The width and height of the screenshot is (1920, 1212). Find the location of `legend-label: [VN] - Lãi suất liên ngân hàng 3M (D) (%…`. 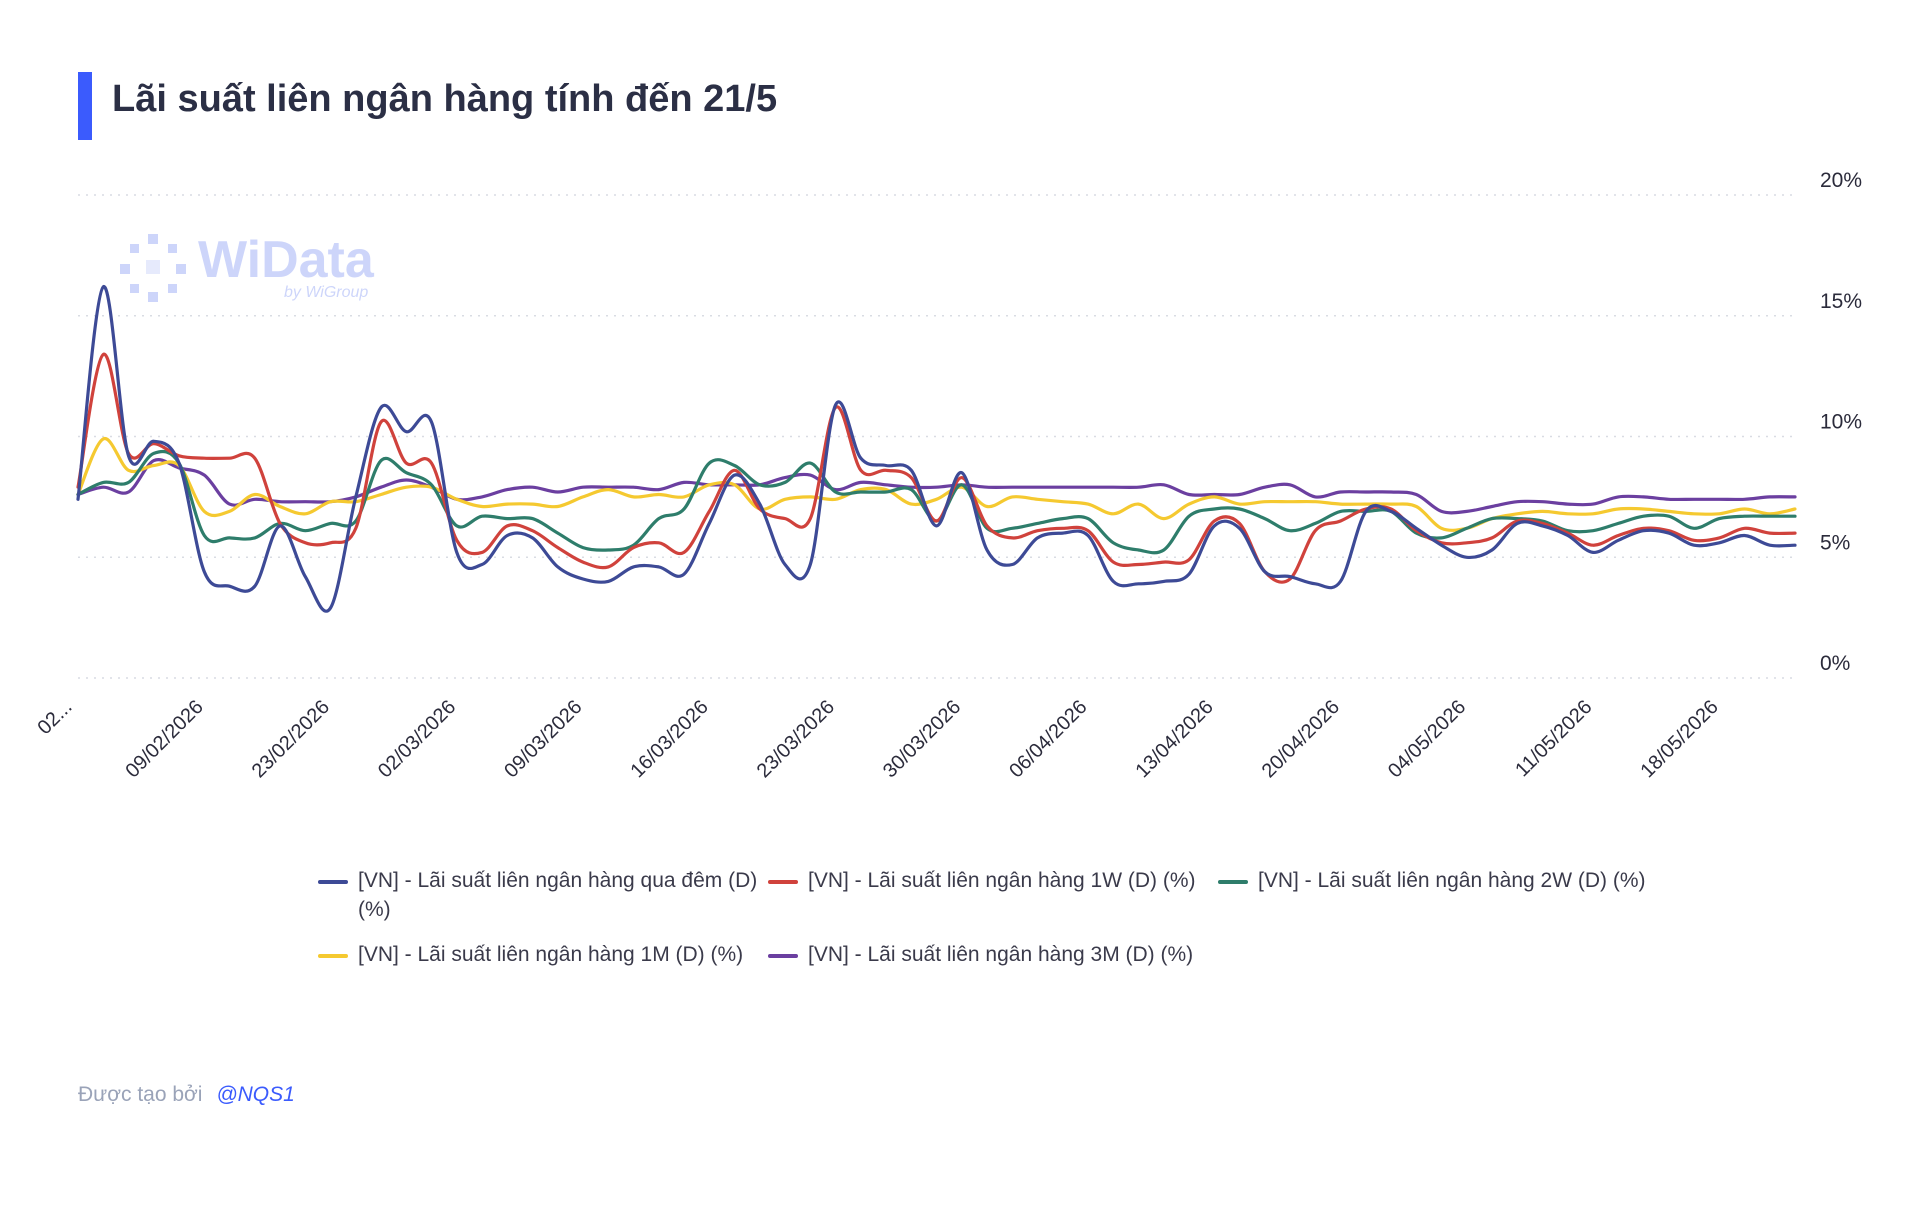

legend-label: [VN] - Lãi suất liên ngân hàng 3M (D) (%… is located at coordinates (1001, 954).